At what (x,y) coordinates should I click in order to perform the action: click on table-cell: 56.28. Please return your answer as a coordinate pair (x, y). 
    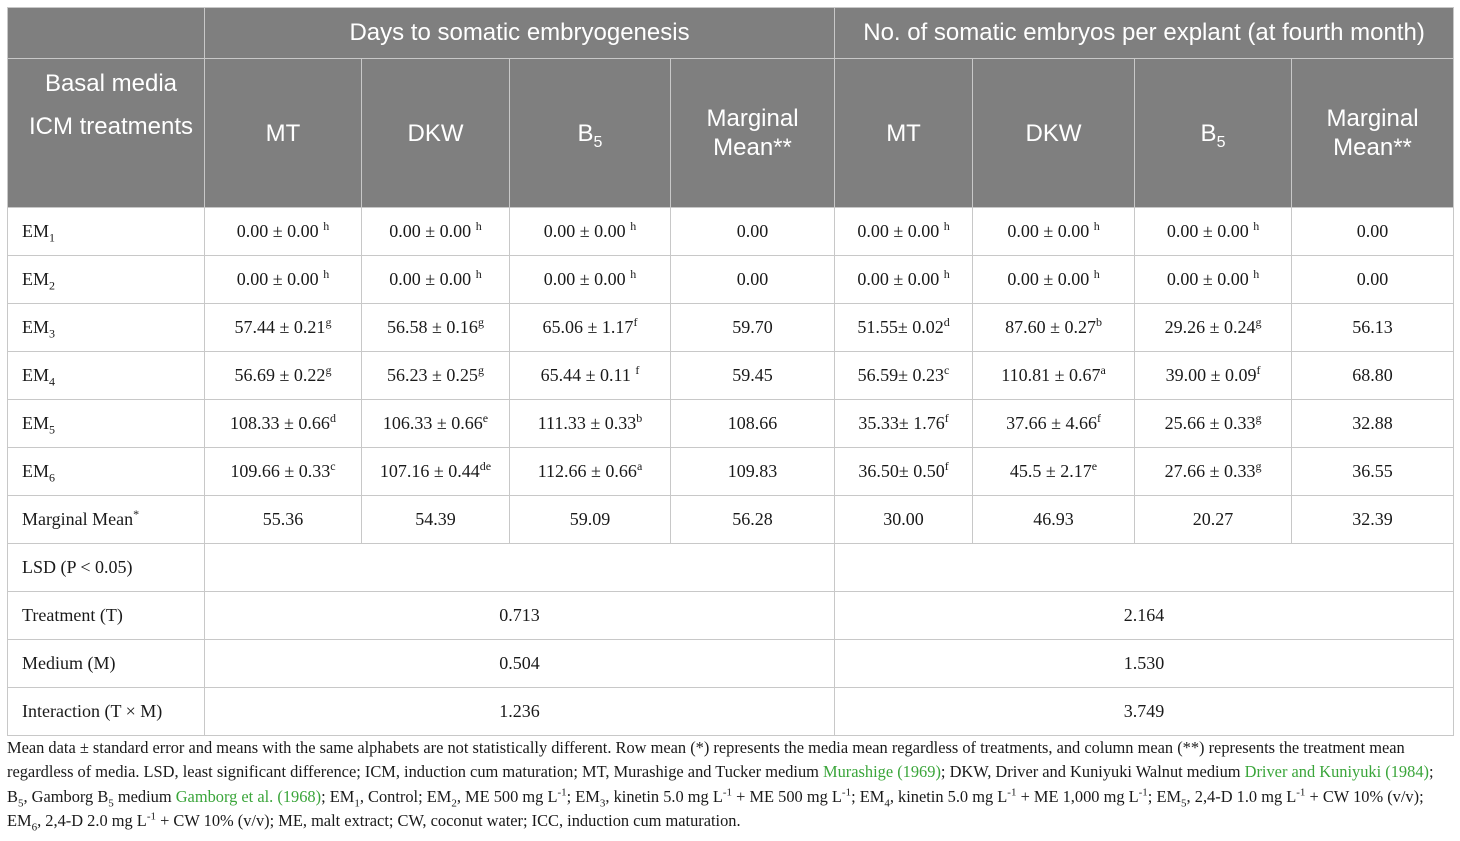
    Looking at the image, I should click on (752, 519).